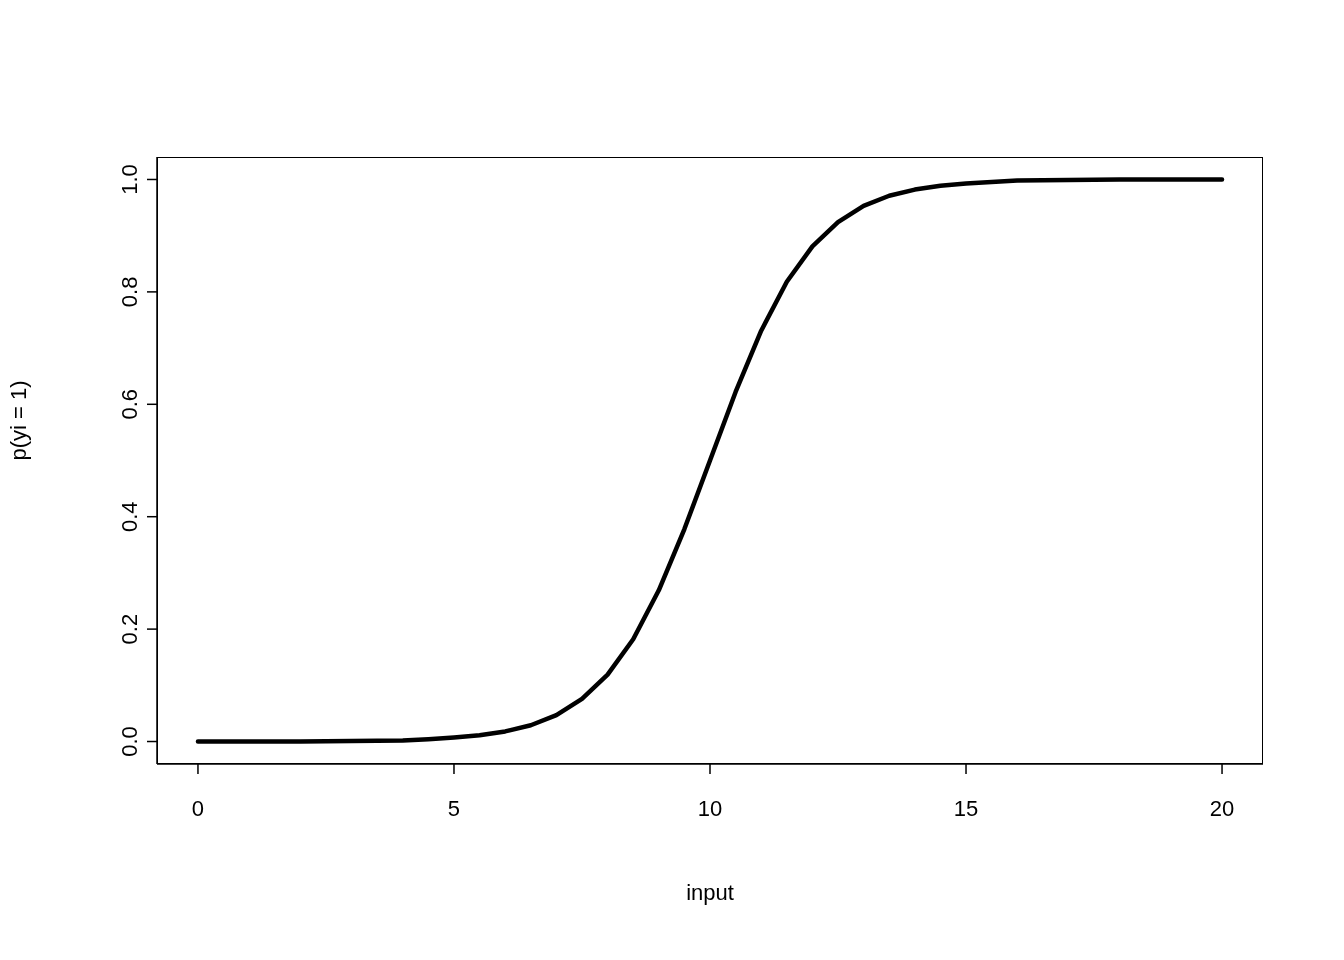 The height and width of the screenshot is (960, 1344). Describe the element at coordinates (129, 404) in the screenshot. I see `y-tick-label: 0.6` at that location.